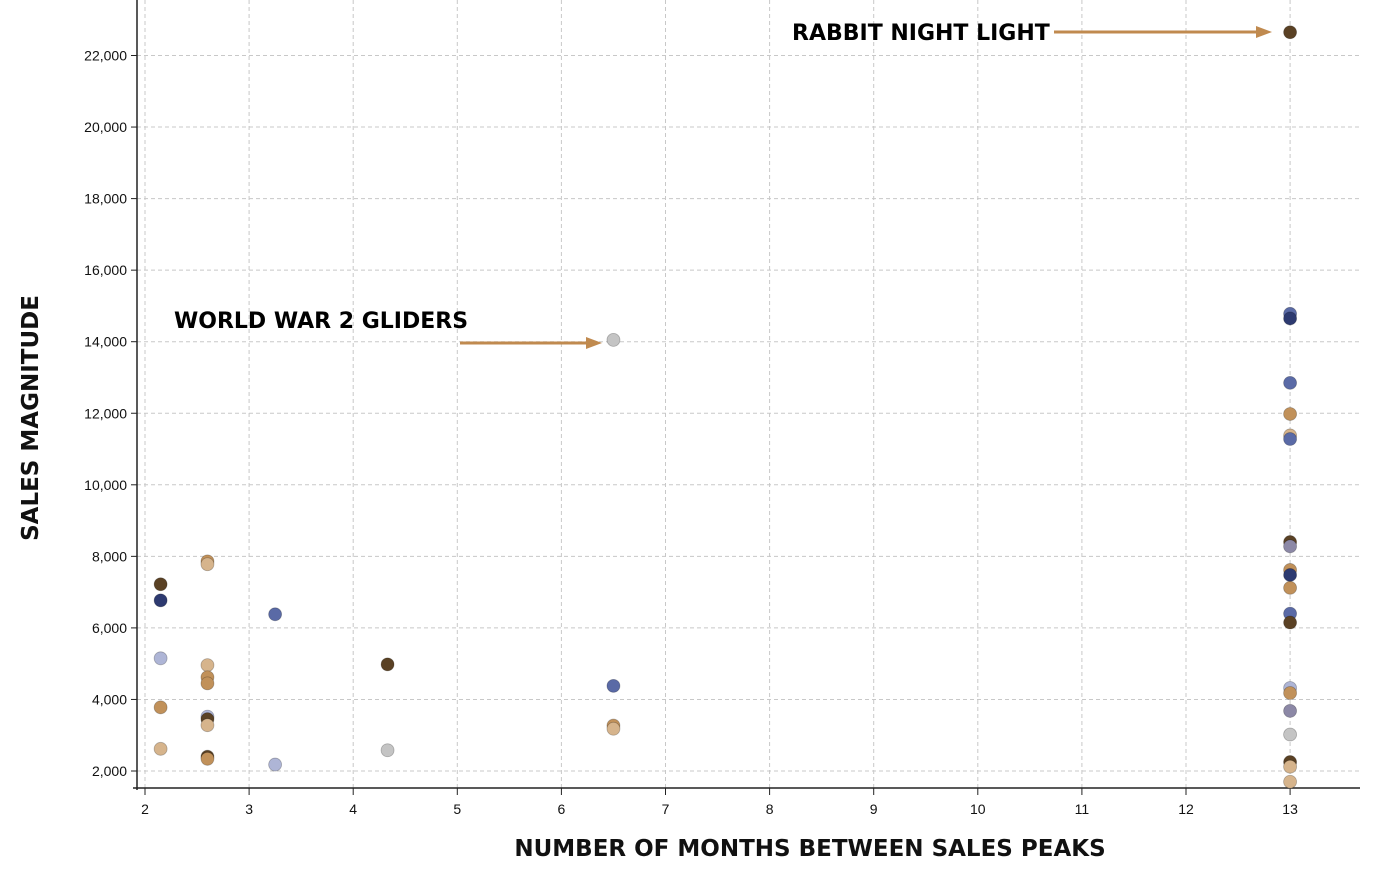  What do you see at coordinates (457, 809) in the screenshot?
I see `x-tick-label: 5` at bounding box center [457, 809].